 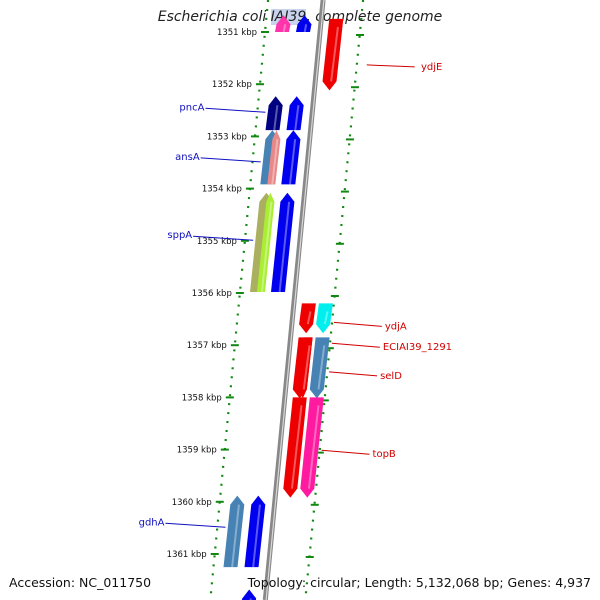 What do you see at coordinates (232, 85) in the screenshot?
I see `tick-label: 1352 kbp` at bounding box center [232, 85].